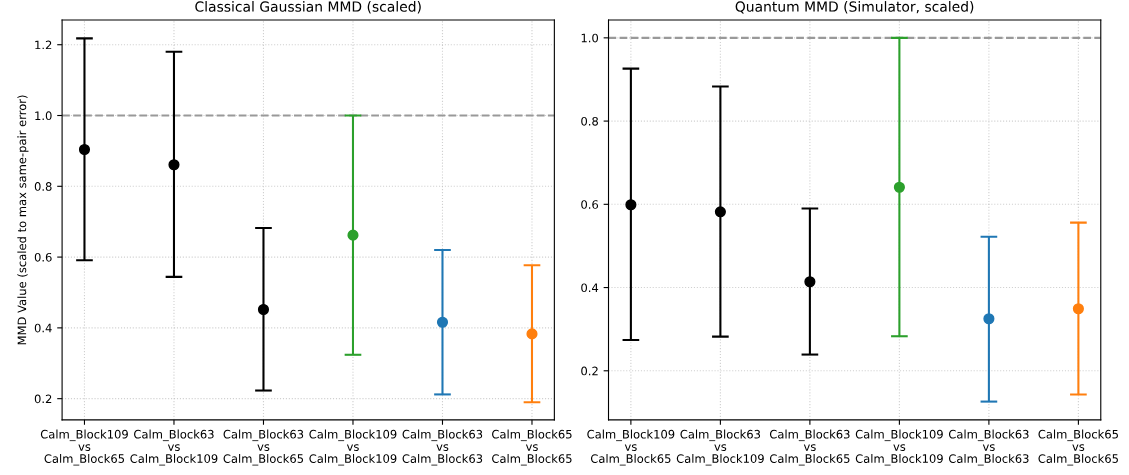 The height and width of the screenshot is (475, 1129). I want to click on chart-title: Classical Gaussian MMD (scaled), so click(308, 7).